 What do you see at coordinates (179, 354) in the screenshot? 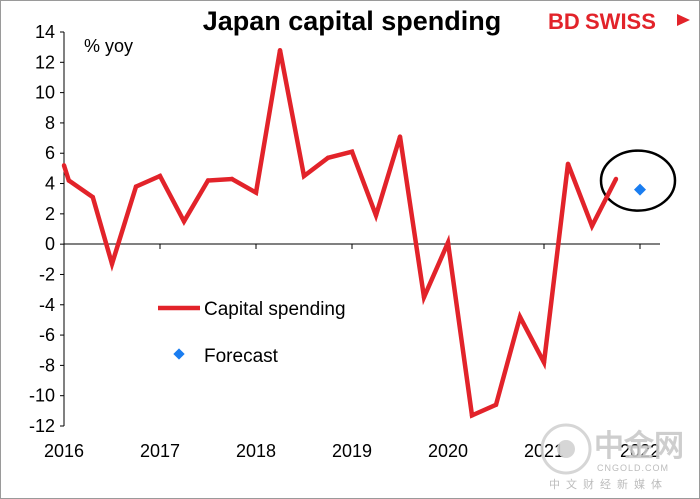
I see `legend-diamond-swatch` at bounding box center [179, 354].